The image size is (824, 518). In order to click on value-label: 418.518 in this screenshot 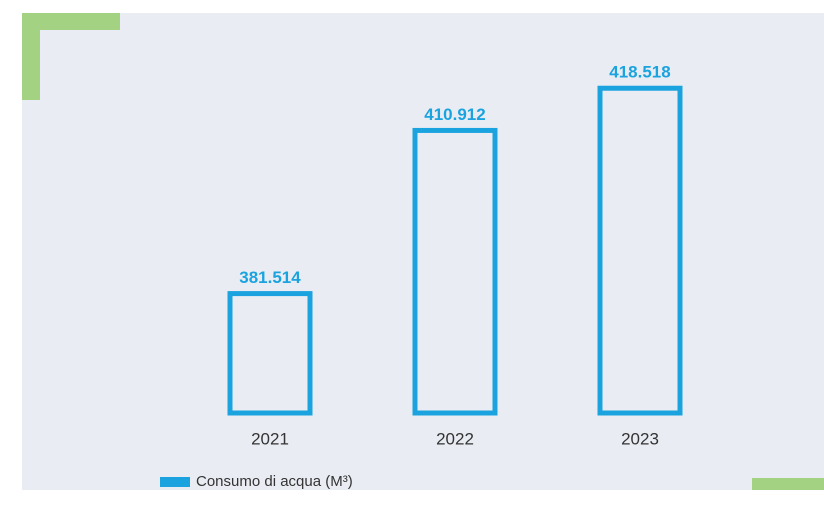, I will do `click(639, 72)`.